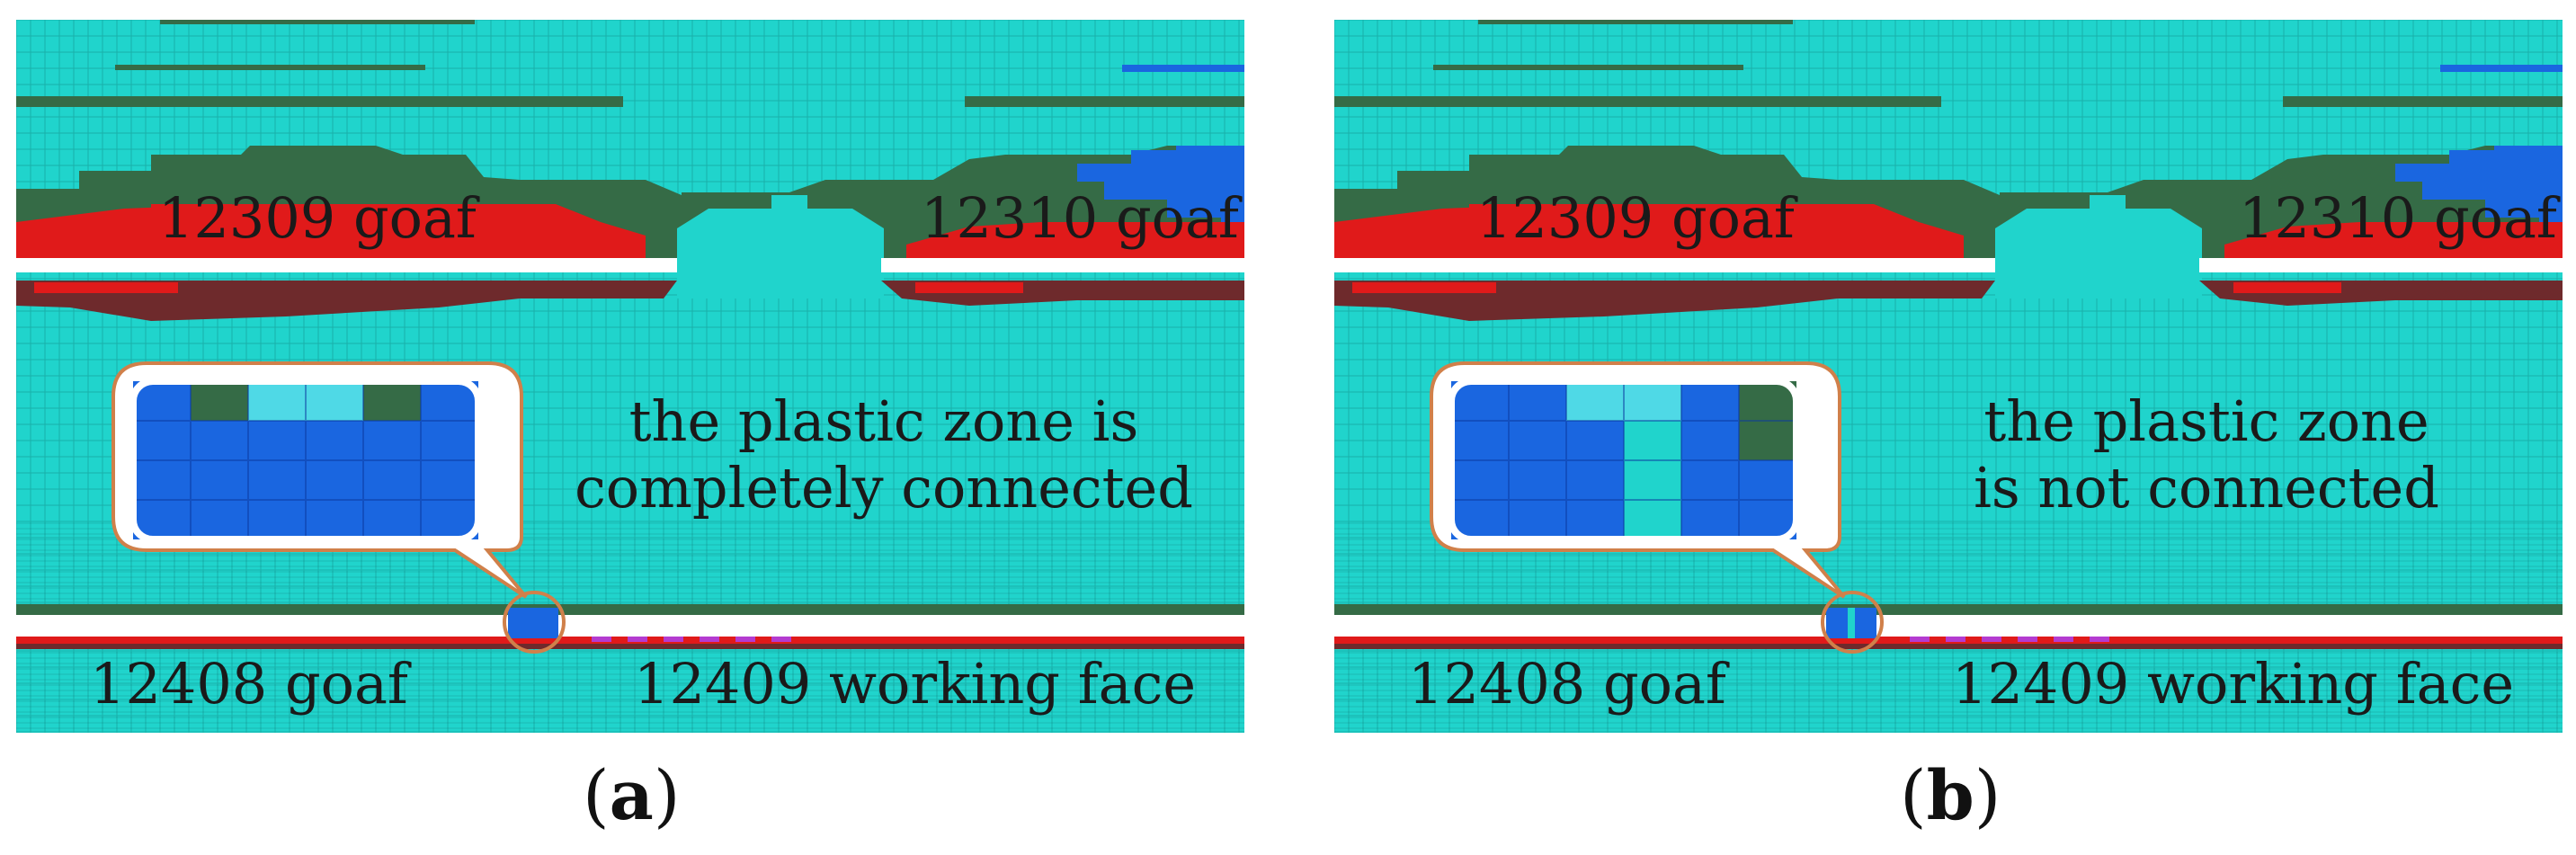 The image size is (2576, 855). I want to click on magnified-cells, so click(305, 460).